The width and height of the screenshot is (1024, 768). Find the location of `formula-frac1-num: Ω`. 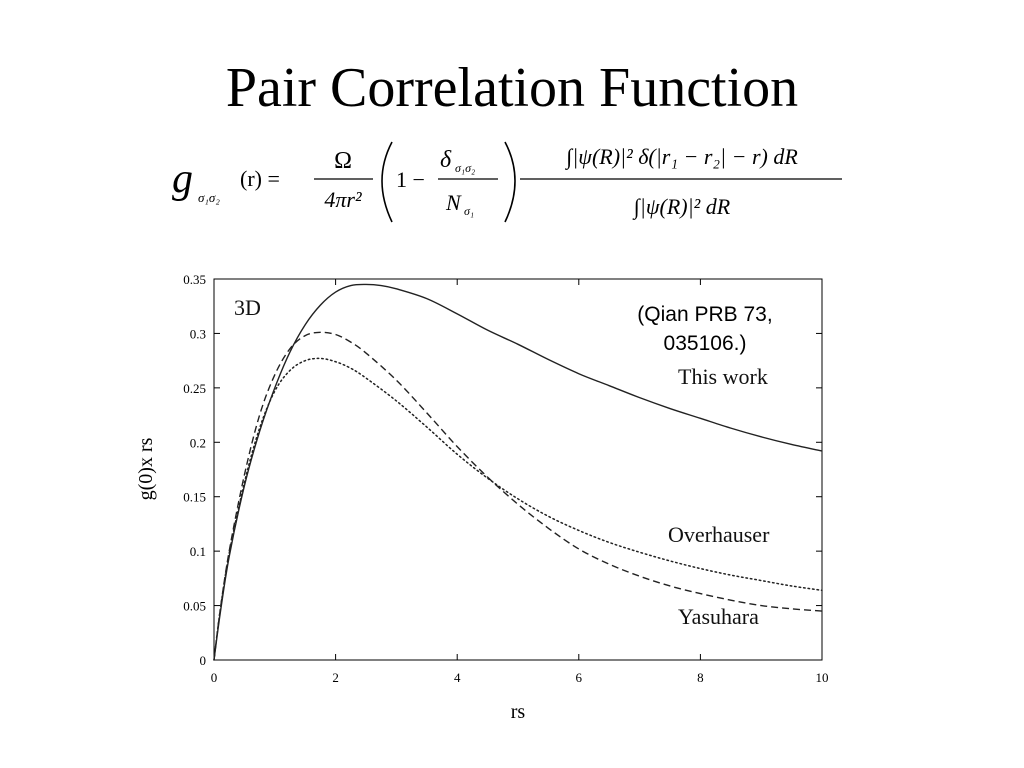

formula-frac1-num: Ω is located at coordinates (343, 161).